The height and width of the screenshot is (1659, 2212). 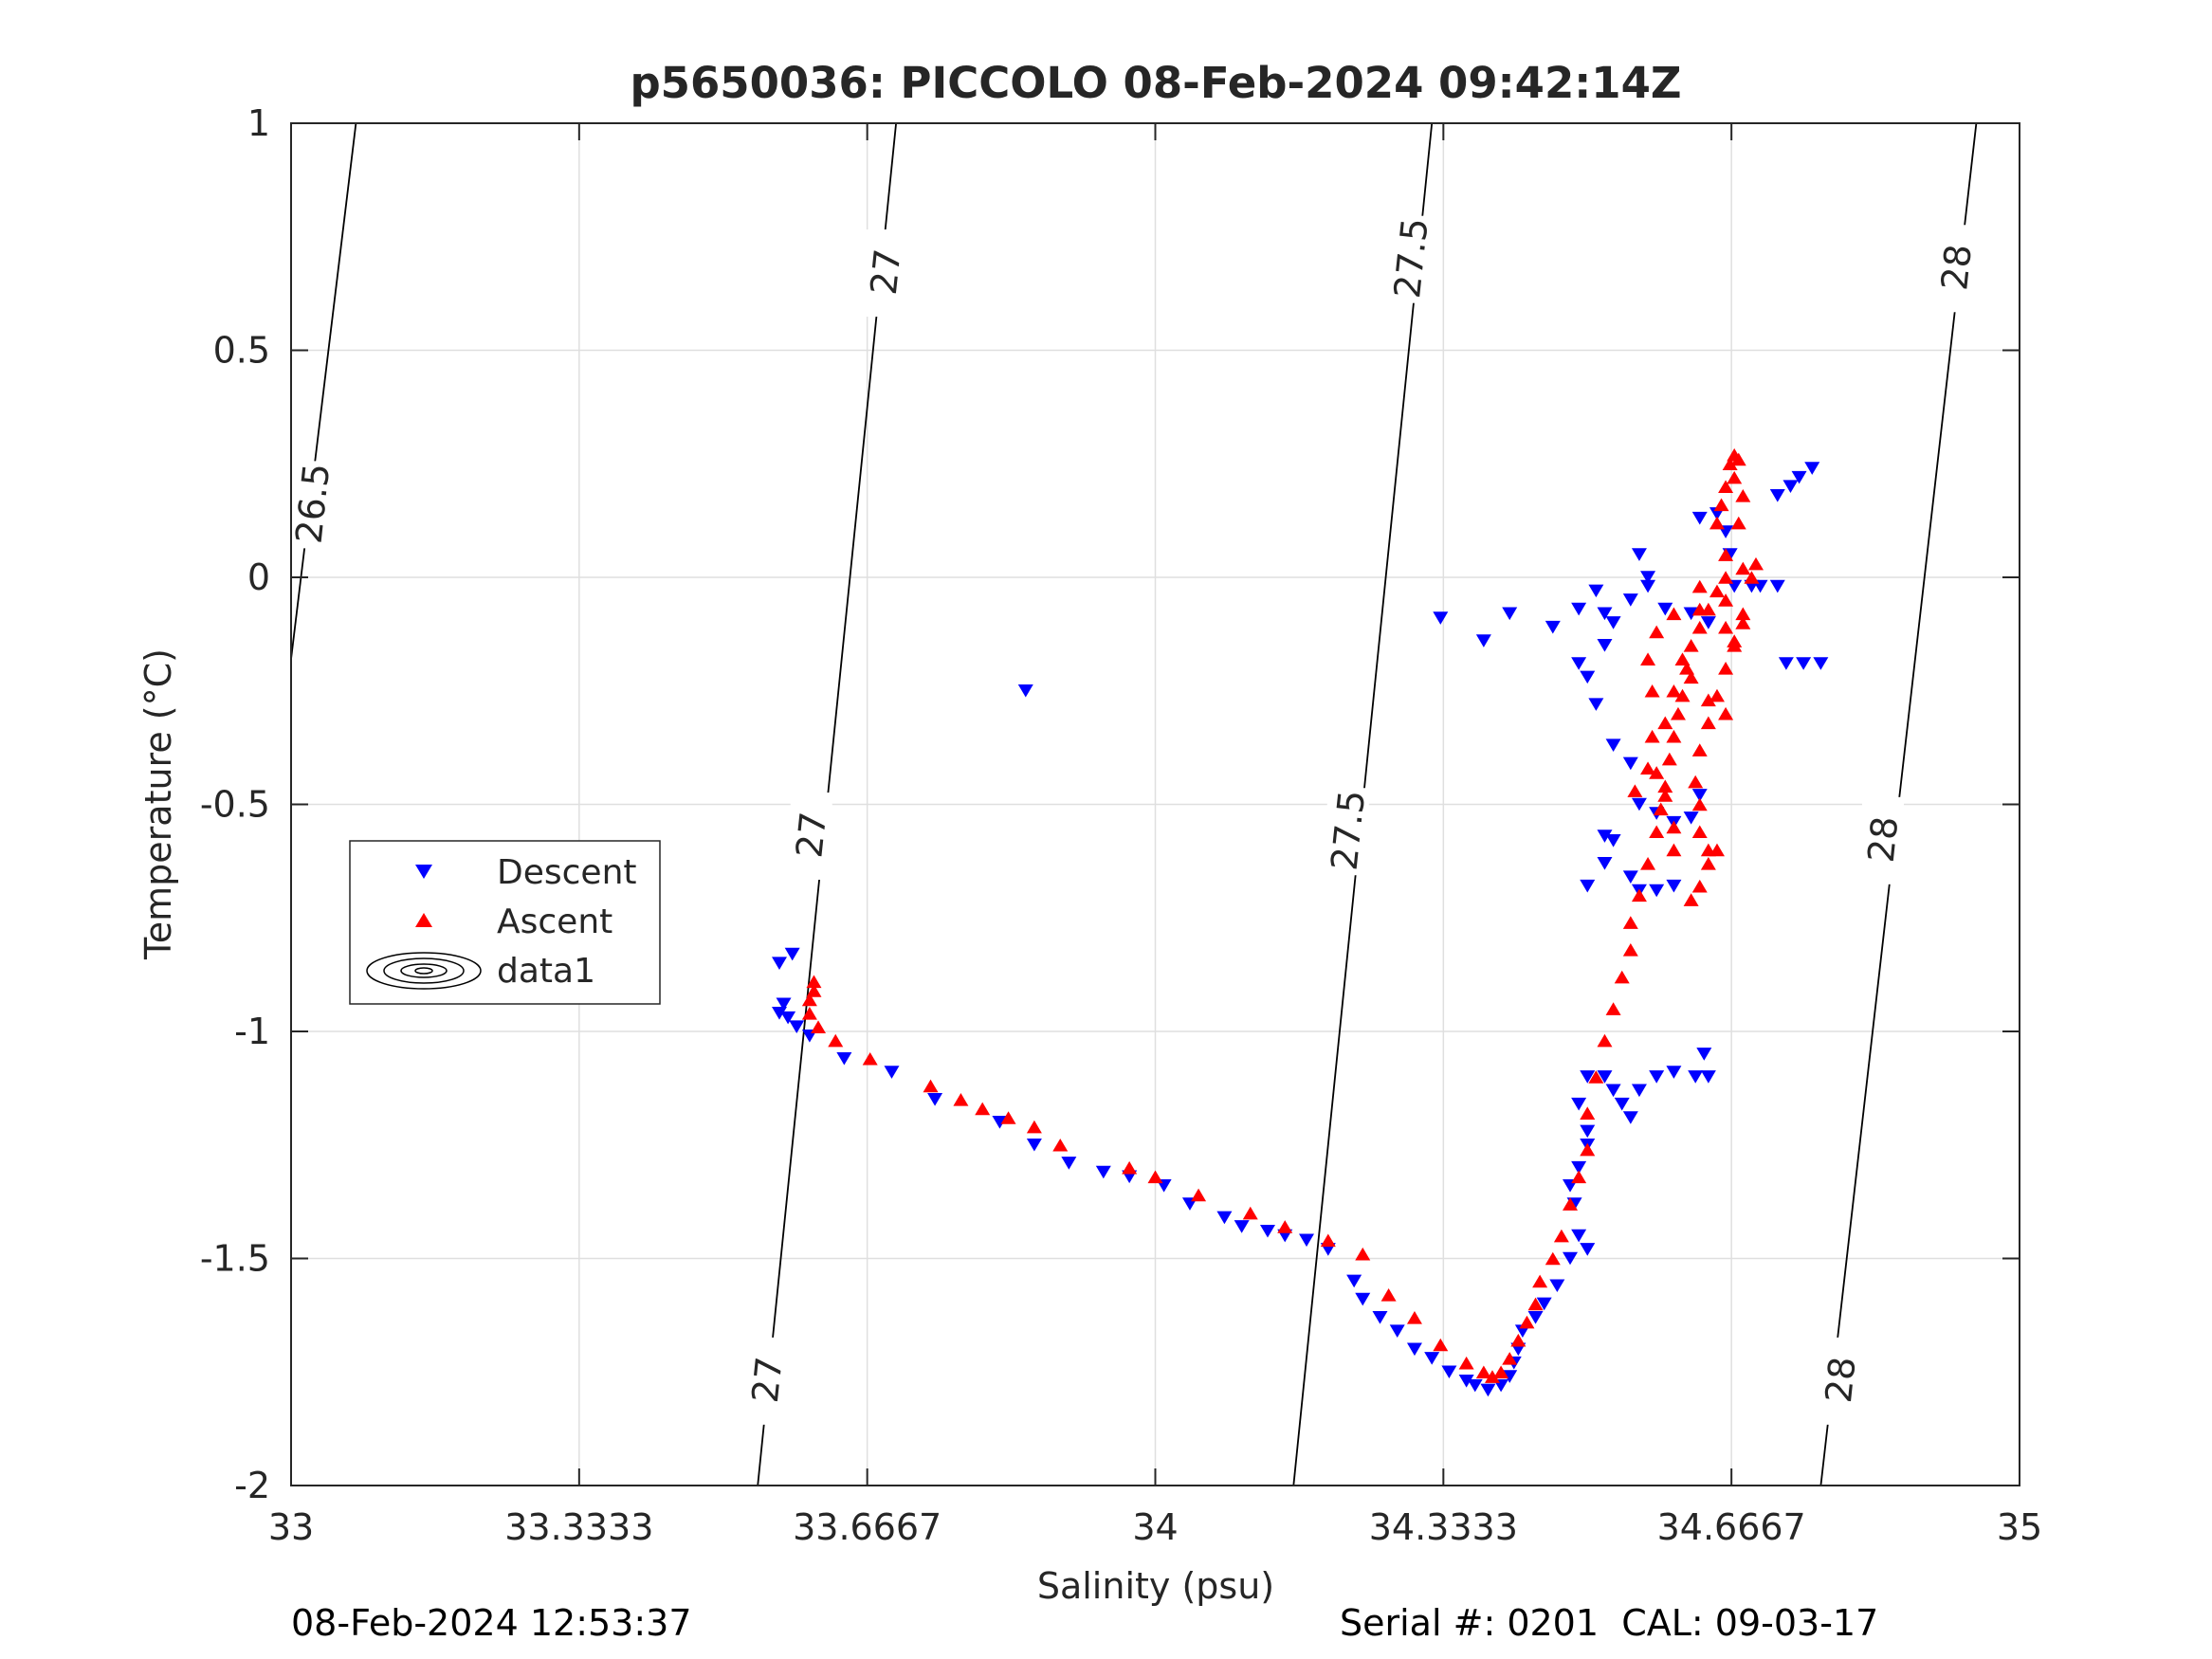 I want to click on x-tick-label: 33.3333, so click(x=578, y=1527).